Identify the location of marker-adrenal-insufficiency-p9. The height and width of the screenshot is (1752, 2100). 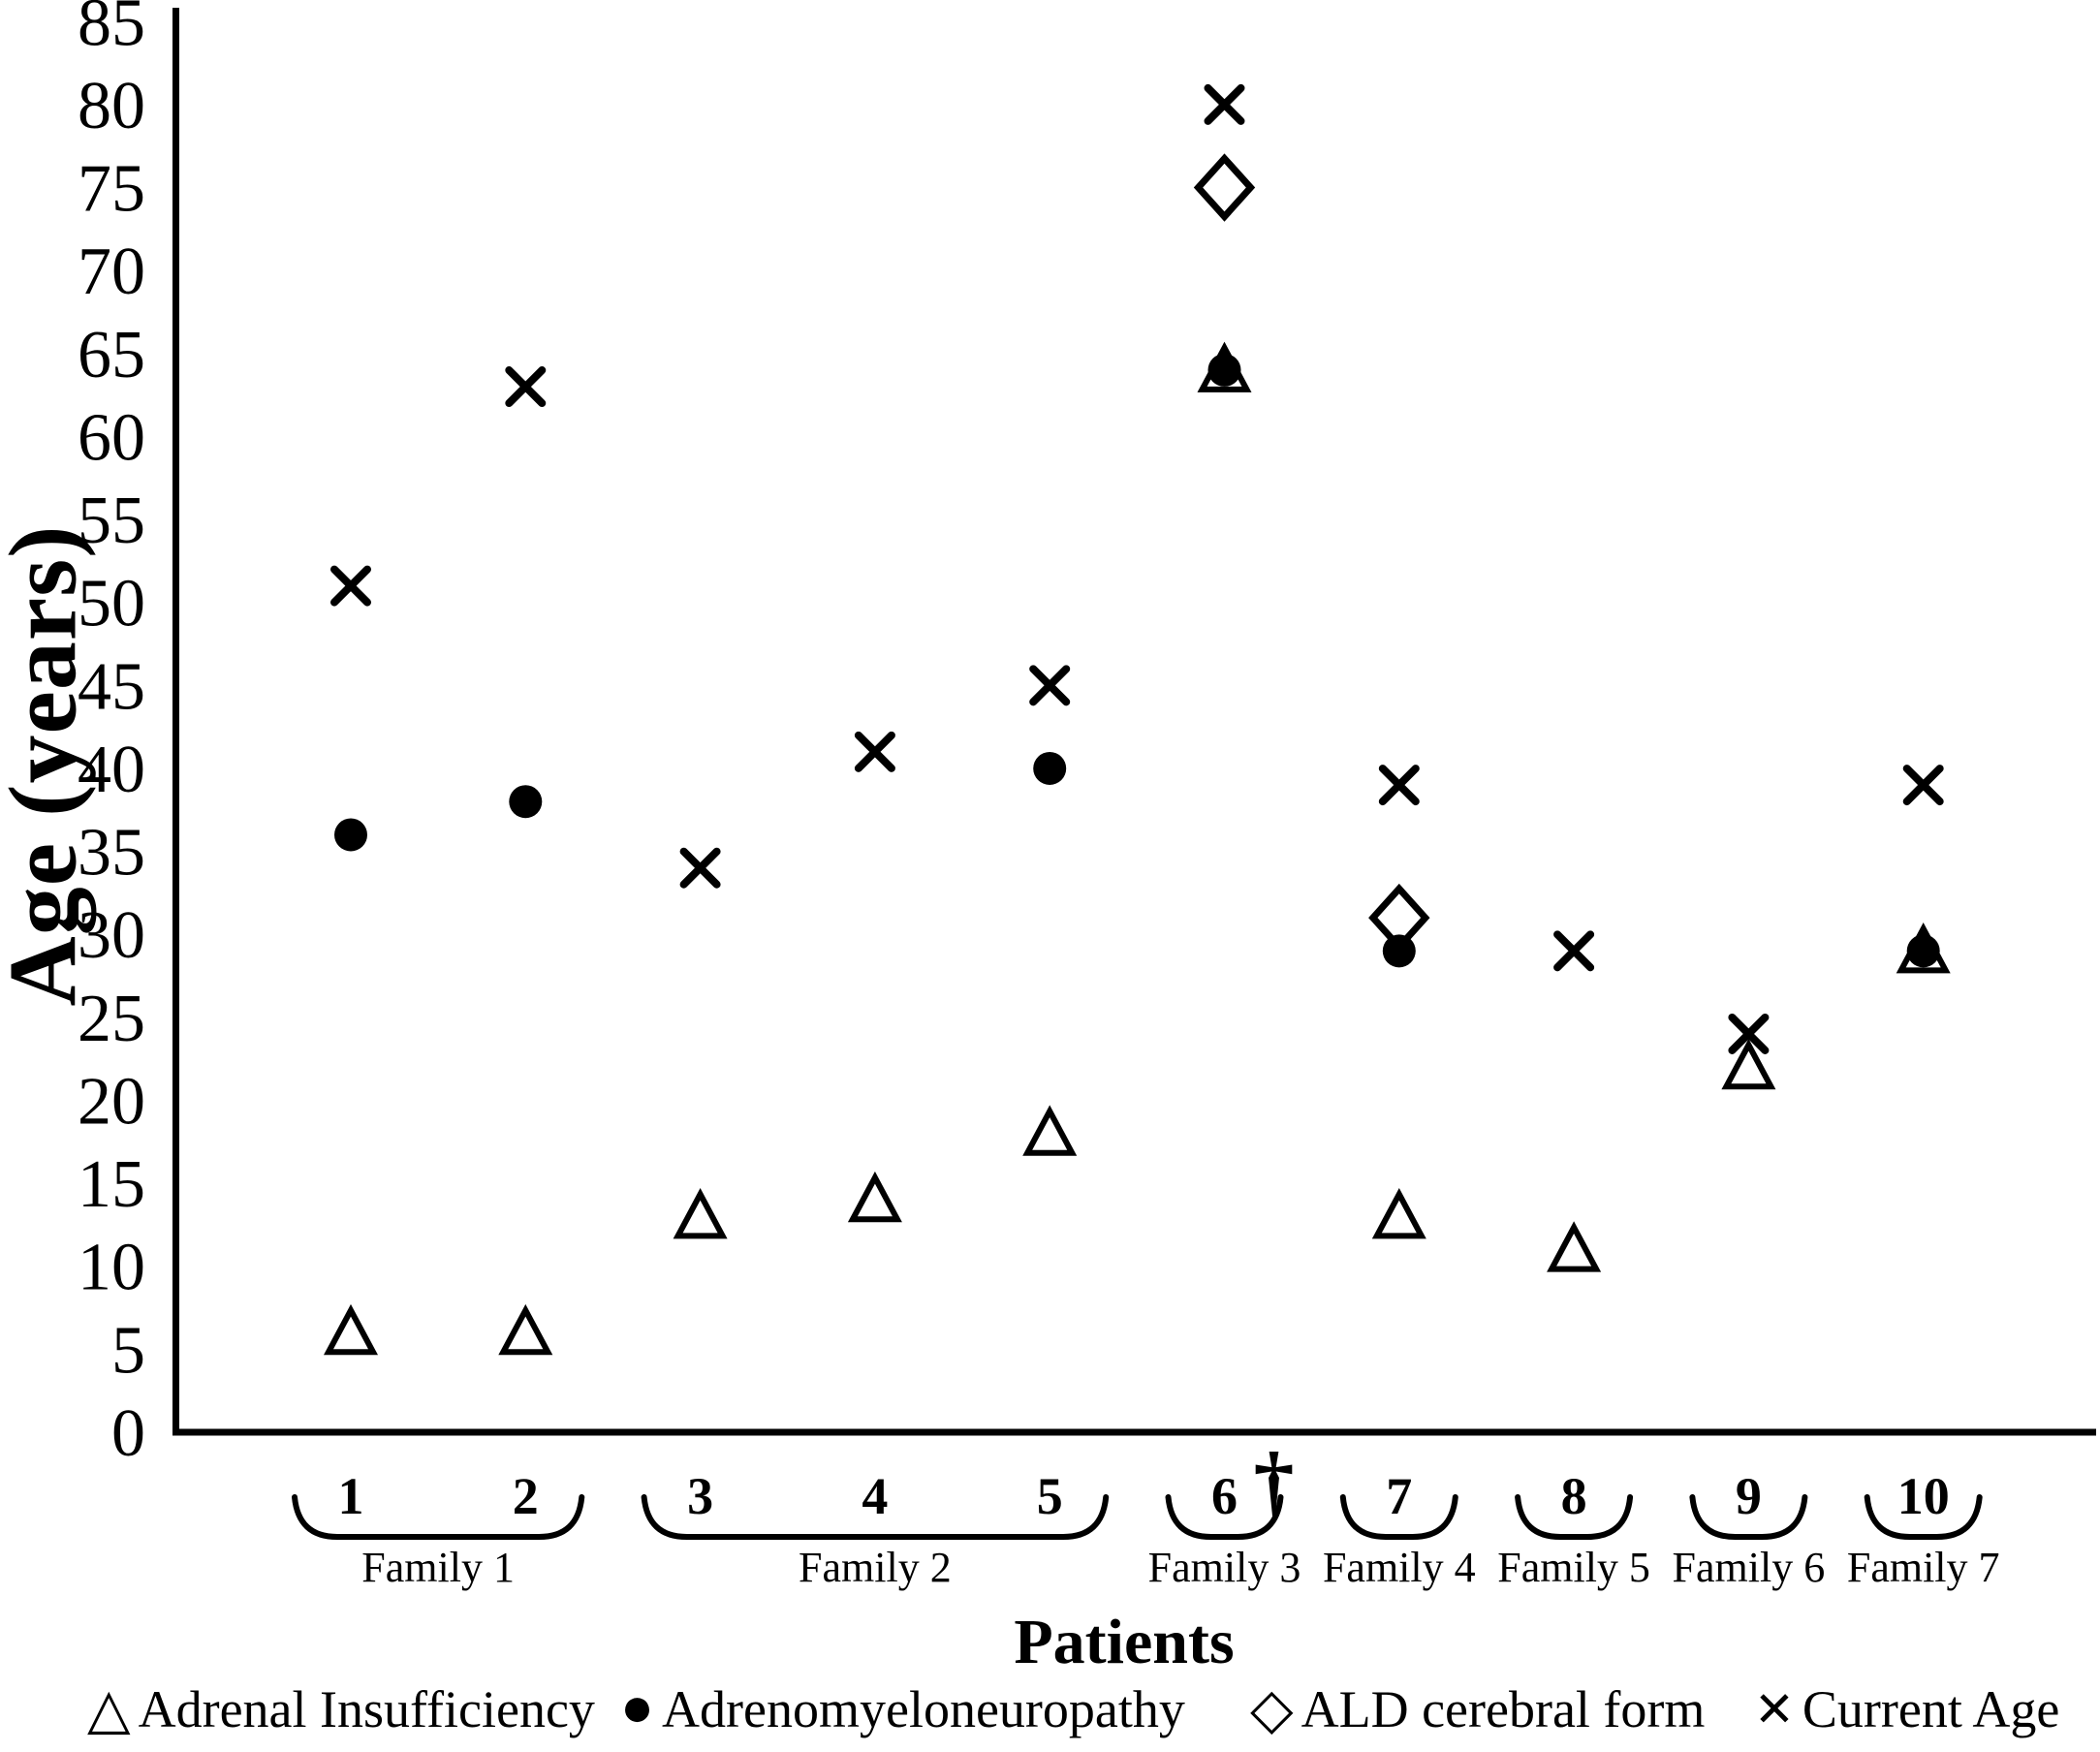
(1748, 1064).